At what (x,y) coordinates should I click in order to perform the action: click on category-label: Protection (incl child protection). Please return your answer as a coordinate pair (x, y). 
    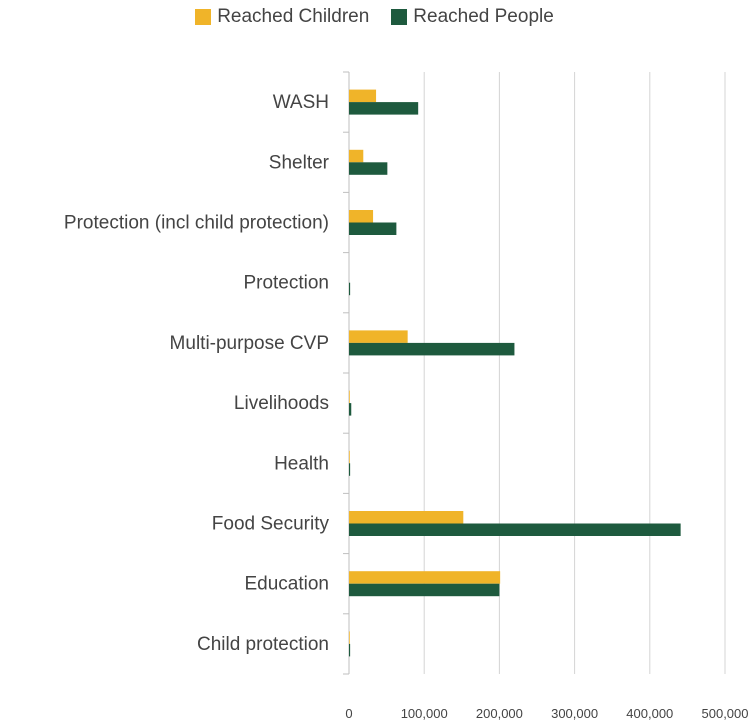
    Looking at the image, I should click on (196, 223).